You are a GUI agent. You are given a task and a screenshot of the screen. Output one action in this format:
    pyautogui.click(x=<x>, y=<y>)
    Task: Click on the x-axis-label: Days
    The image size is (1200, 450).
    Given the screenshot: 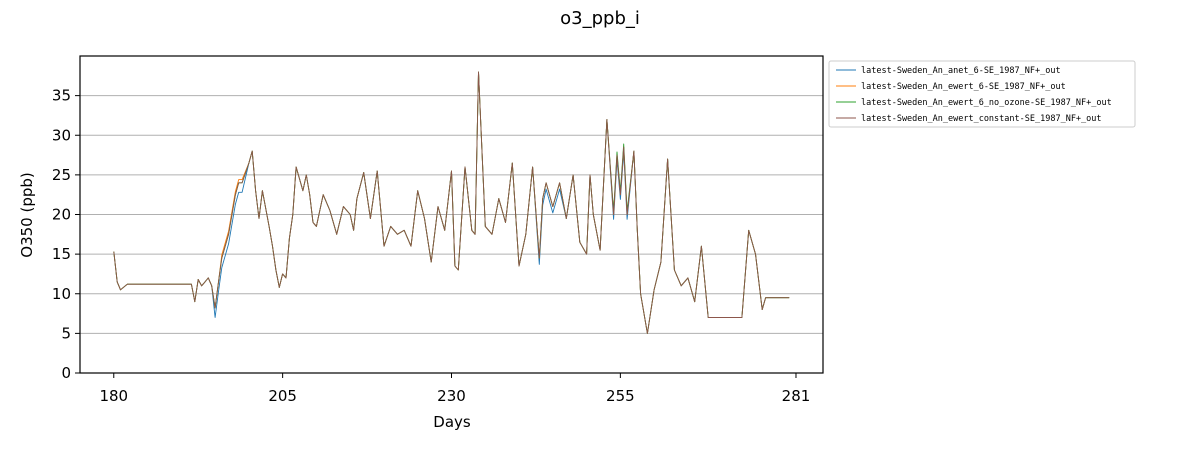 What is the action you would take?
    pyautogui.click(x=452, y=422)
    